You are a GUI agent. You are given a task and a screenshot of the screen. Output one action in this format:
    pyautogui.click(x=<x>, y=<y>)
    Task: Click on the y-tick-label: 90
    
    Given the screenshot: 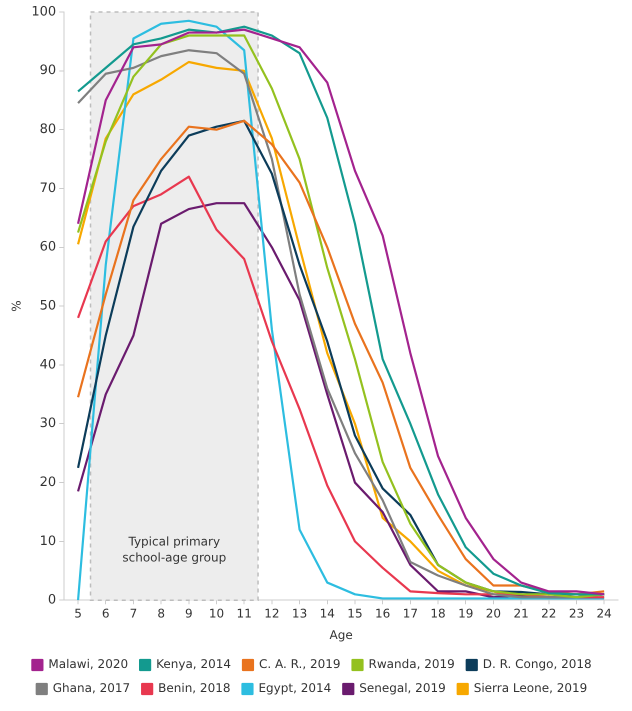 What is the action you would take?
    pyautogui.click(x=48, y=70)
    